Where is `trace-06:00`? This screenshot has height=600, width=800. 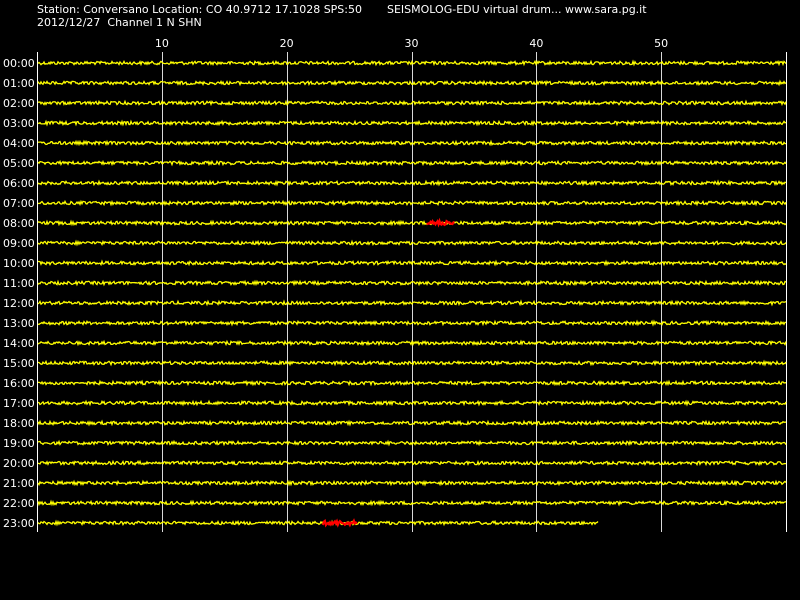
trace-06:00 is located at coordinates (412, 183).